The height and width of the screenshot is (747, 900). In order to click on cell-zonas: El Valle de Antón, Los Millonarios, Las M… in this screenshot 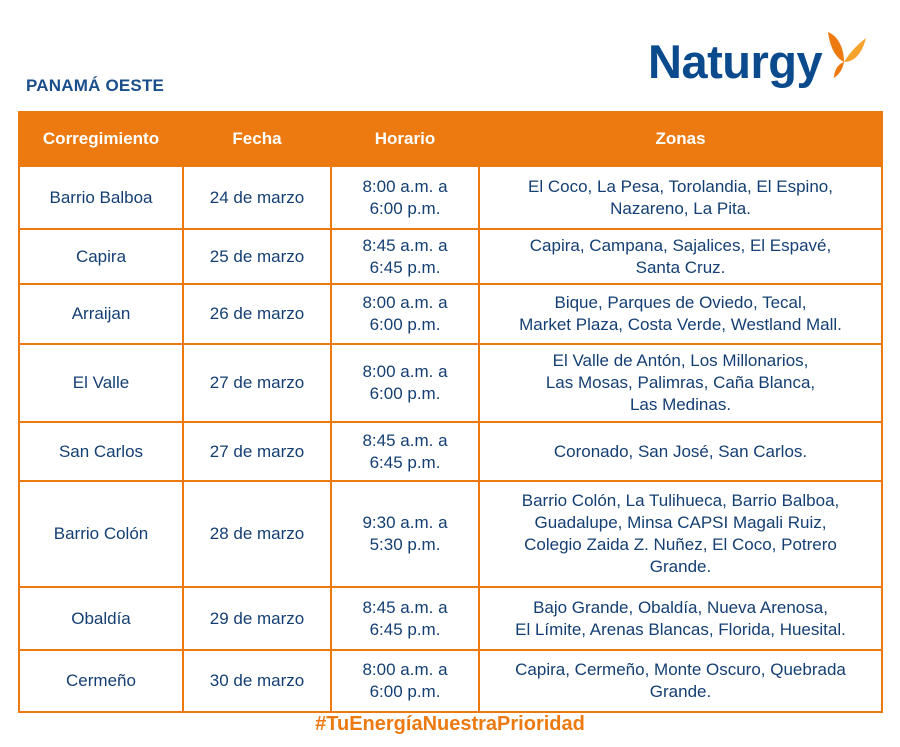, I will do `click(680, 383)`.